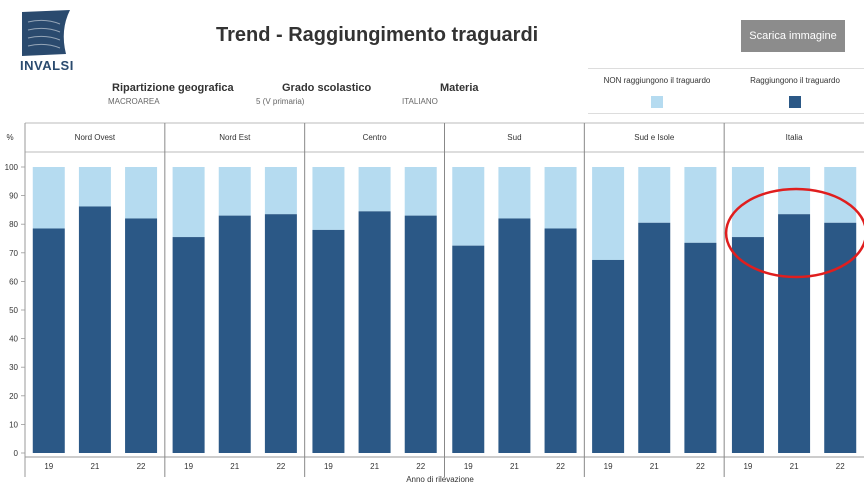  I want to click on logo-sail-icon, so click(46, 33).